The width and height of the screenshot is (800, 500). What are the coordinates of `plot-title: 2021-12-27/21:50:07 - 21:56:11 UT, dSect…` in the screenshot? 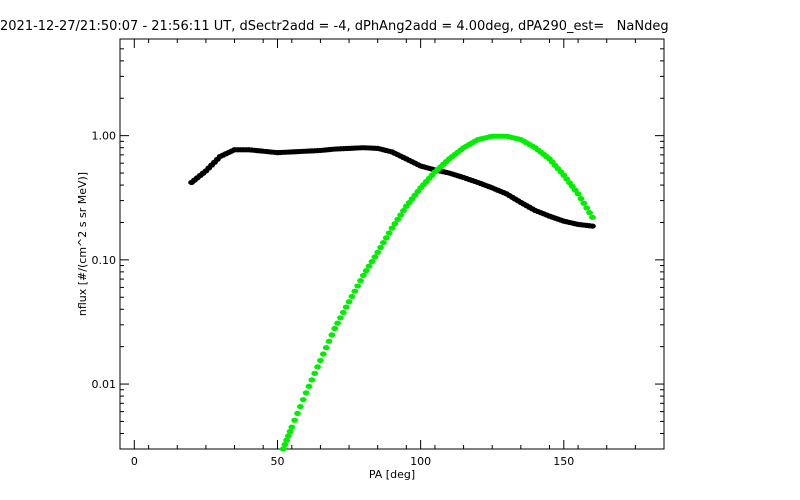 It's located at (334, 26).